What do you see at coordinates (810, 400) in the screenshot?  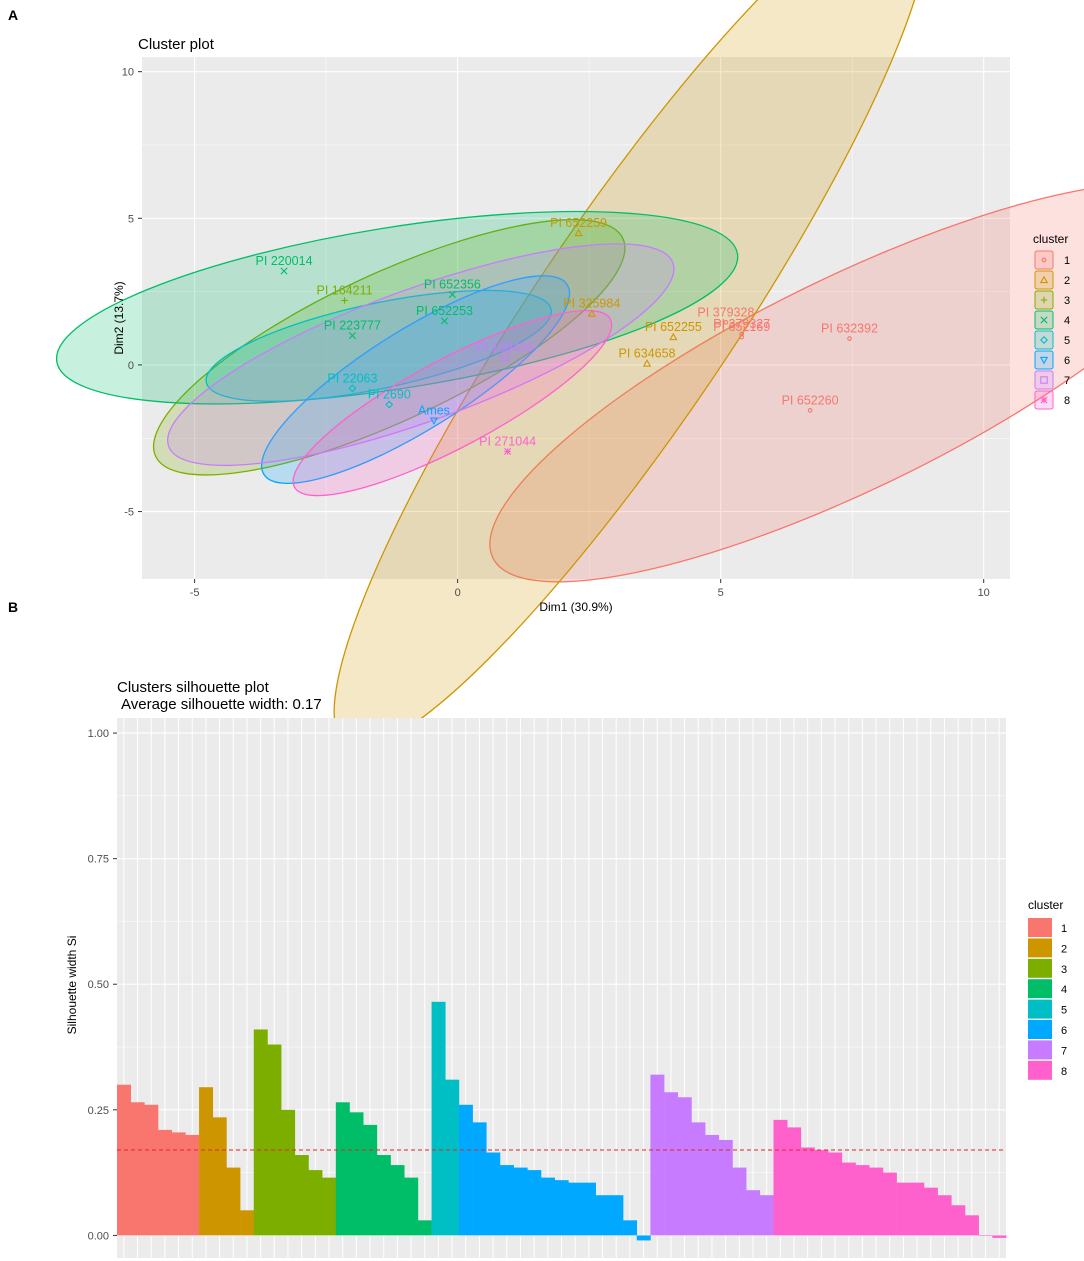 I see `point-label: PI 652260` at bounding box center [810, 400].